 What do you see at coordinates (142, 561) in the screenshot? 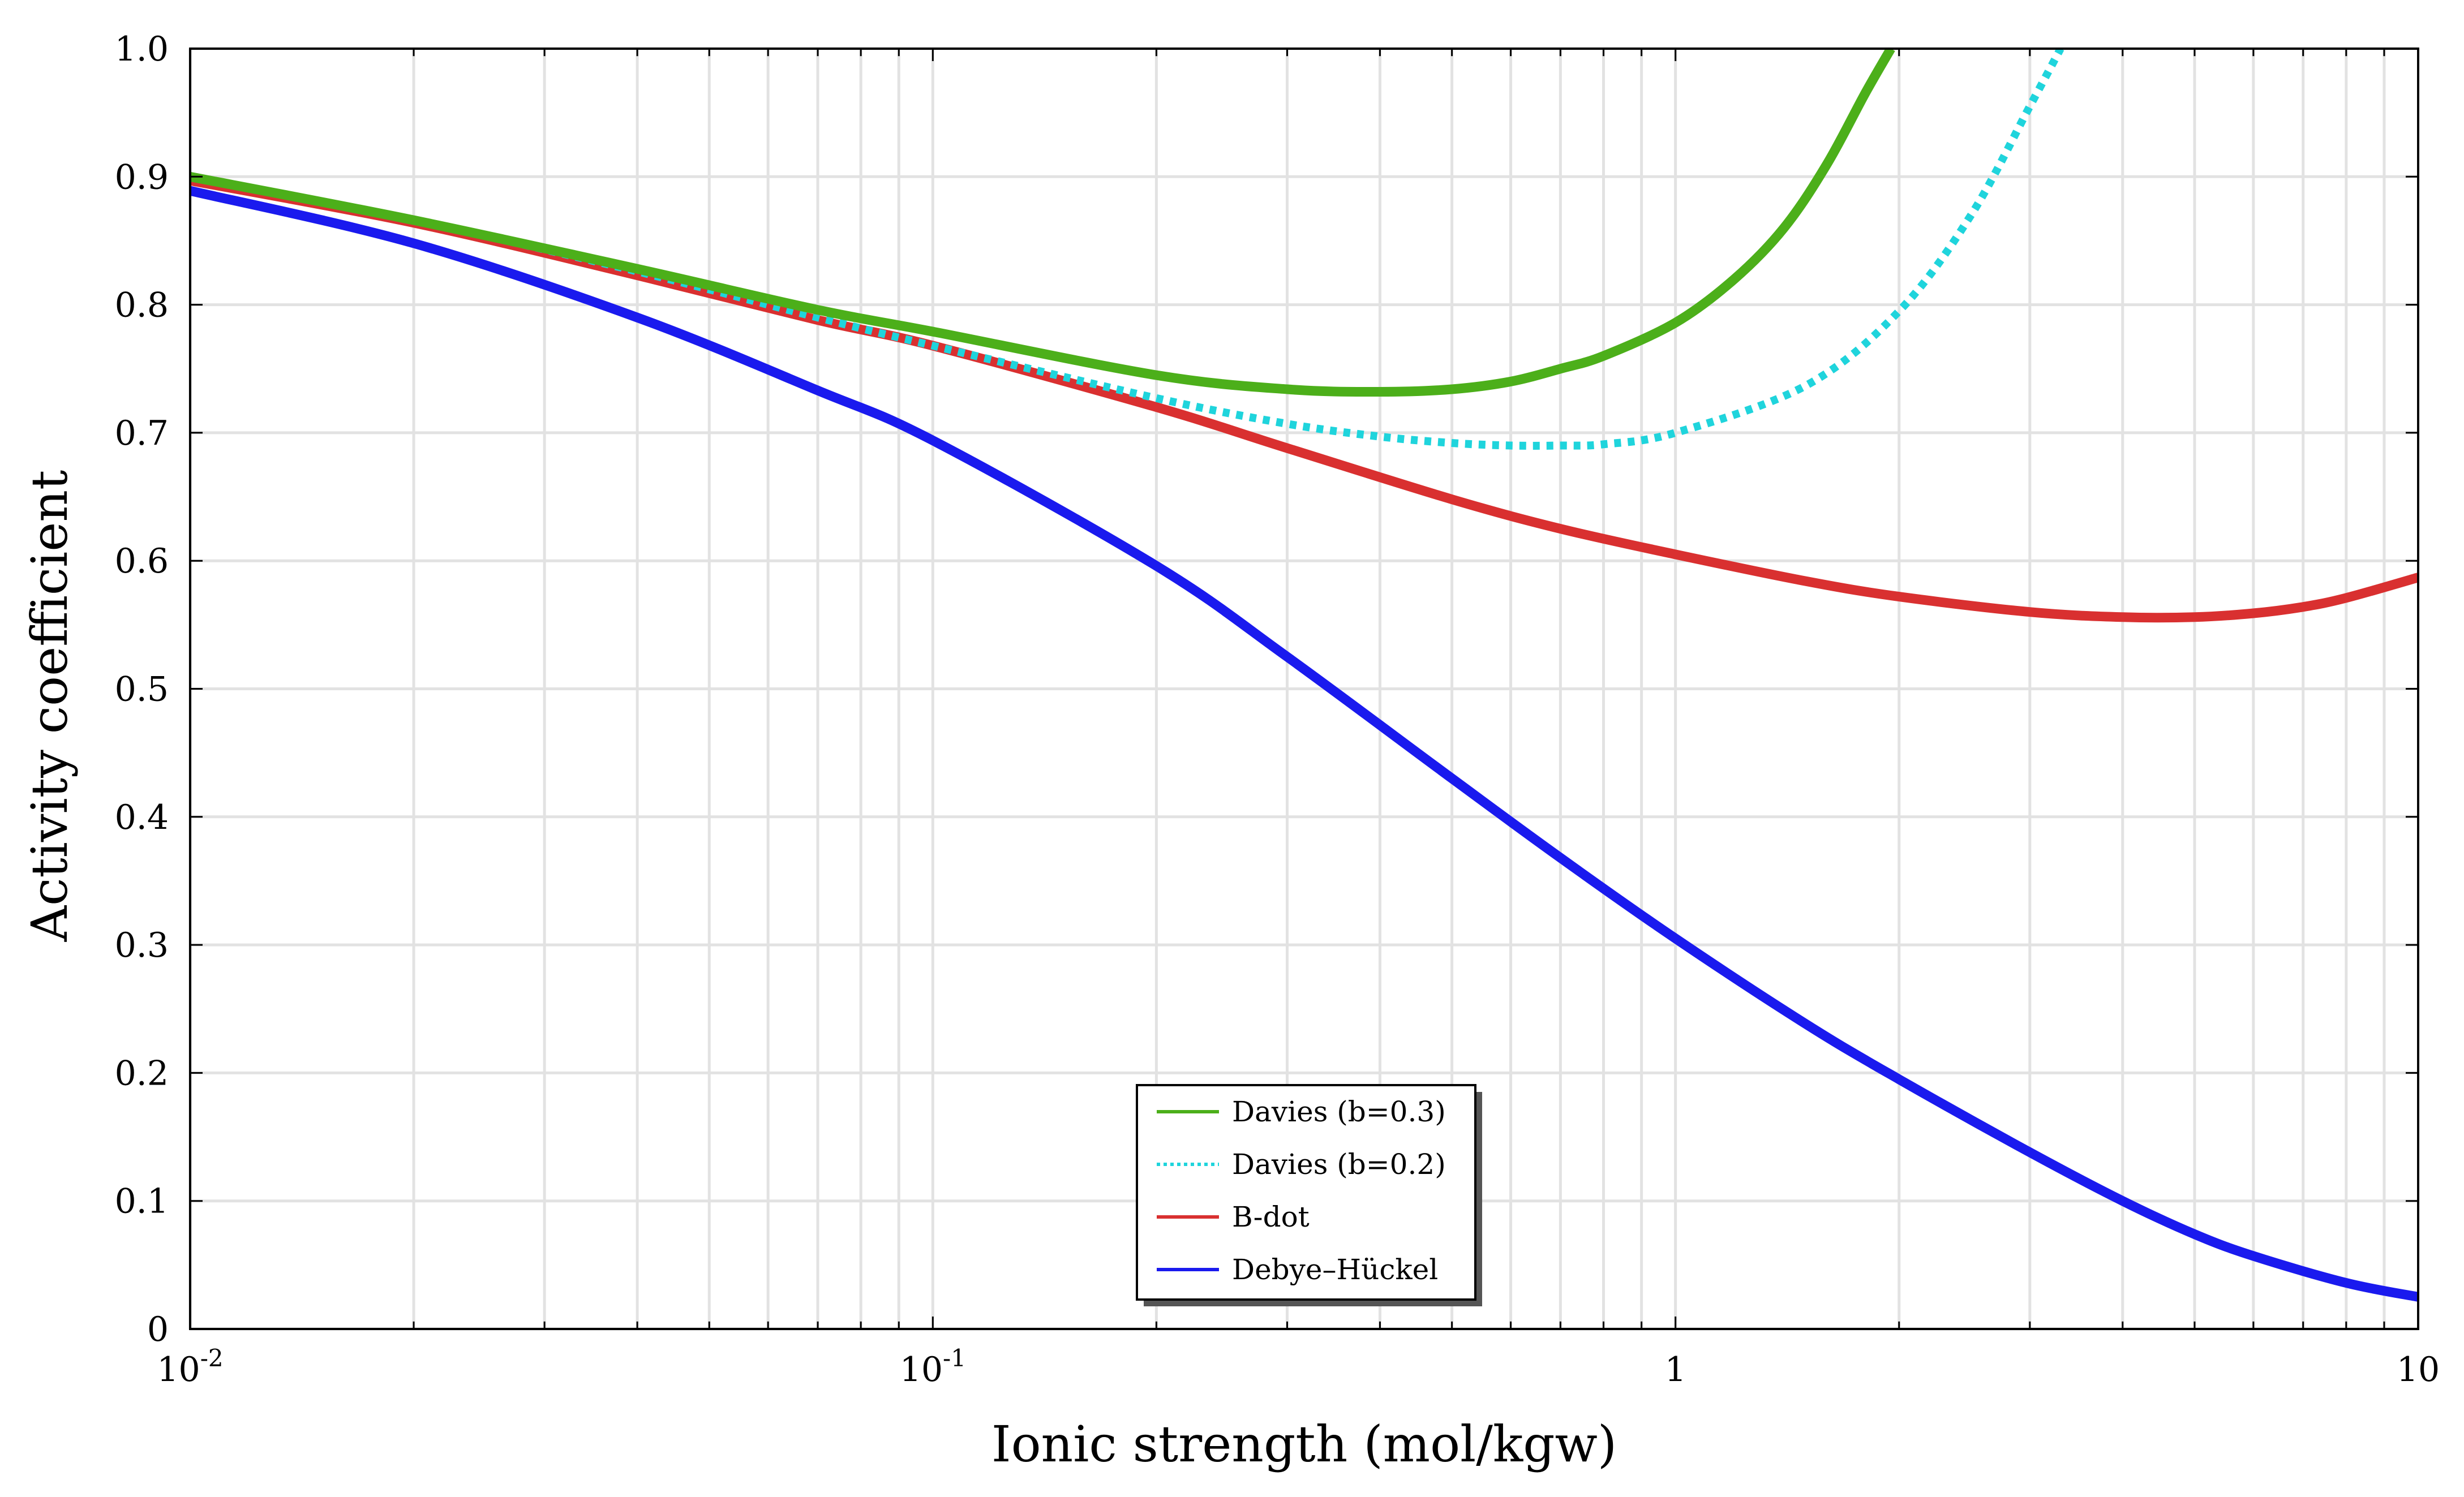
I see `y-tick-label: 0.6` at bounding box center [142, 561].